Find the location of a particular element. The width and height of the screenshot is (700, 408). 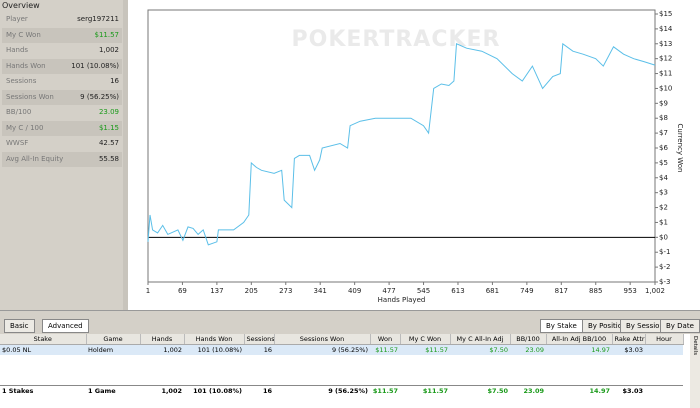

x-tick-label: 273 is located at coordinates (285, 291).